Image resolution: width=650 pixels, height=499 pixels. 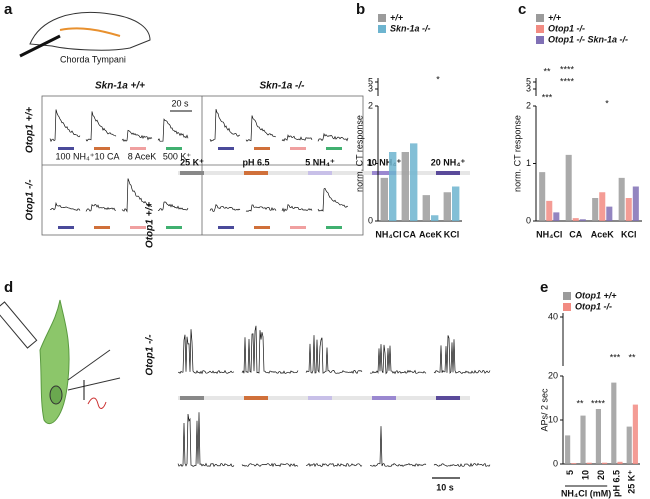 I want to click on panel-label: a, so click(x=8, y=9).